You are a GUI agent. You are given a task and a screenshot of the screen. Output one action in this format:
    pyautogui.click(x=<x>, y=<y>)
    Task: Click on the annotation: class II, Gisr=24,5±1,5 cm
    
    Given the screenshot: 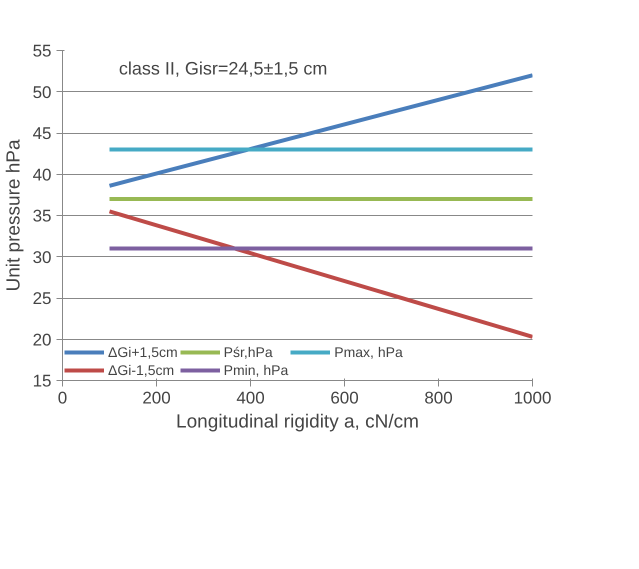 What is the action you would take?
    pyautogui.click(x=223, y=68)
    